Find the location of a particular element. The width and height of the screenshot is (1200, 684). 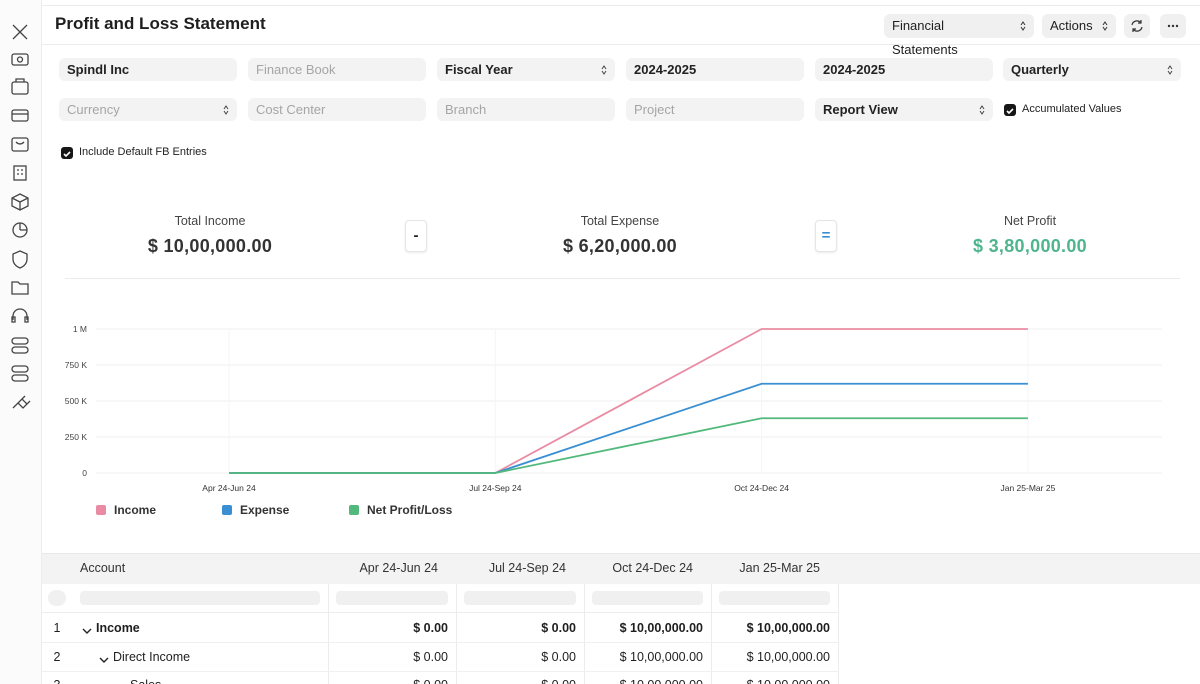

top-border is located at coordinates (621, 5).